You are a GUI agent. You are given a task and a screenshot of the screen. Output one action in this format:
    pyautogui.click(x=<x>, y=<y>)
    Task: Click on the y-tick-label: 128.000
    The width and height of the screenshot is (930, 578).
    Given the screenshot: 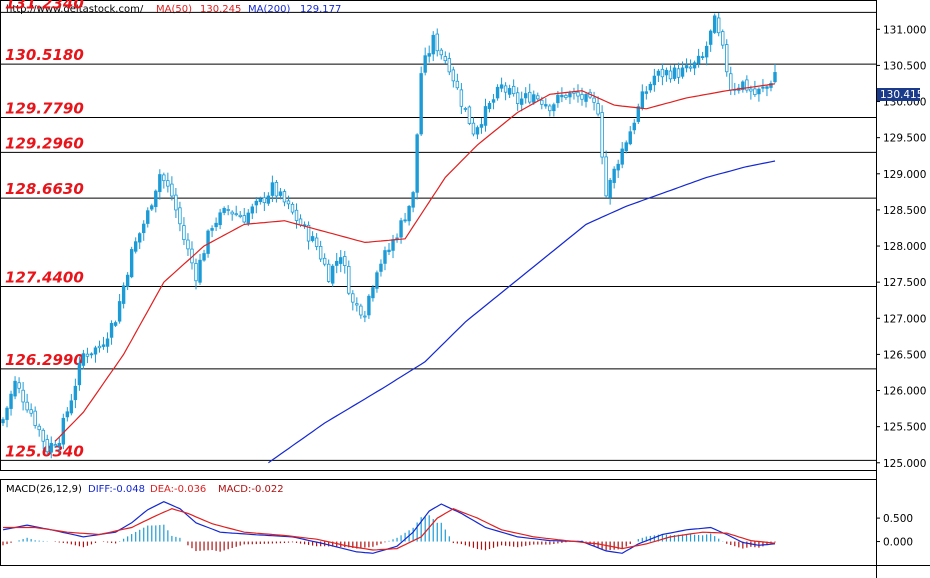 What is the action you would take?
    pyautogui.click(x=904, y=247)
    